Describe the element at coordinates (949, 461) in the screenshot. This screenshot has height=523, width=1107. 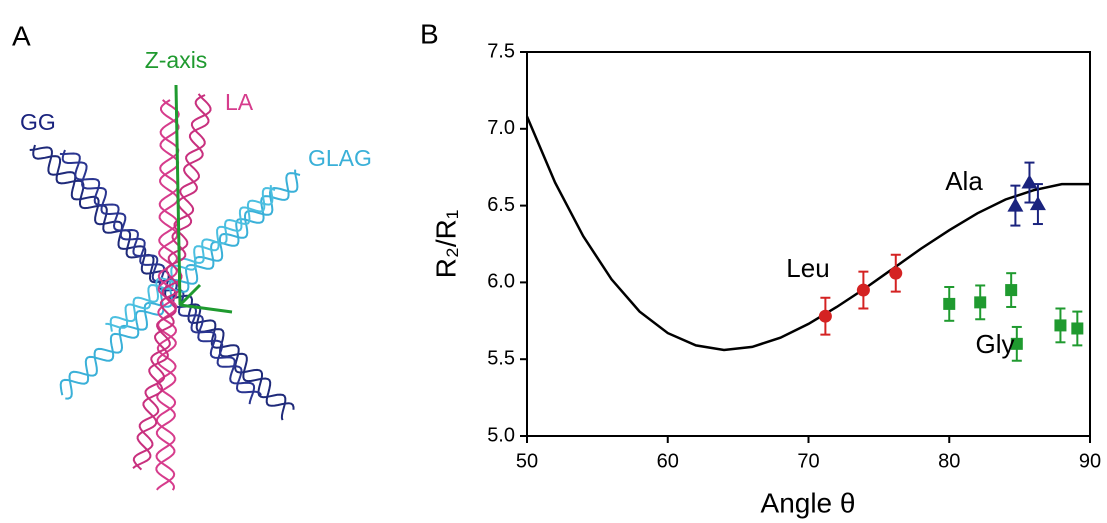
I see `x-tick-label: 80` at that location.